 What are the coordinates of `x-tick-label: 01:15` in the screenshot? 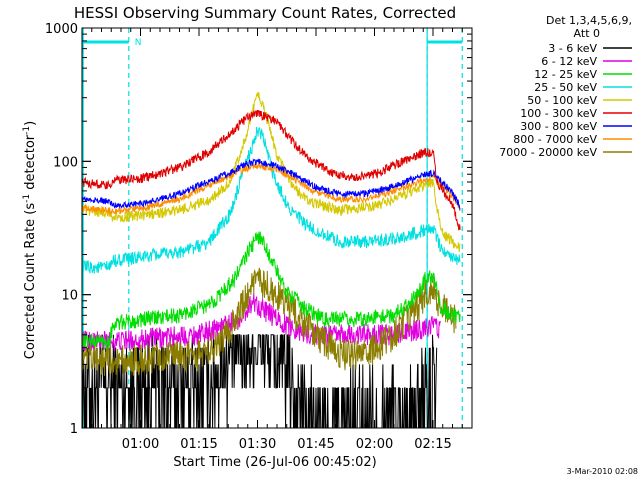 It's located at (198, 444).